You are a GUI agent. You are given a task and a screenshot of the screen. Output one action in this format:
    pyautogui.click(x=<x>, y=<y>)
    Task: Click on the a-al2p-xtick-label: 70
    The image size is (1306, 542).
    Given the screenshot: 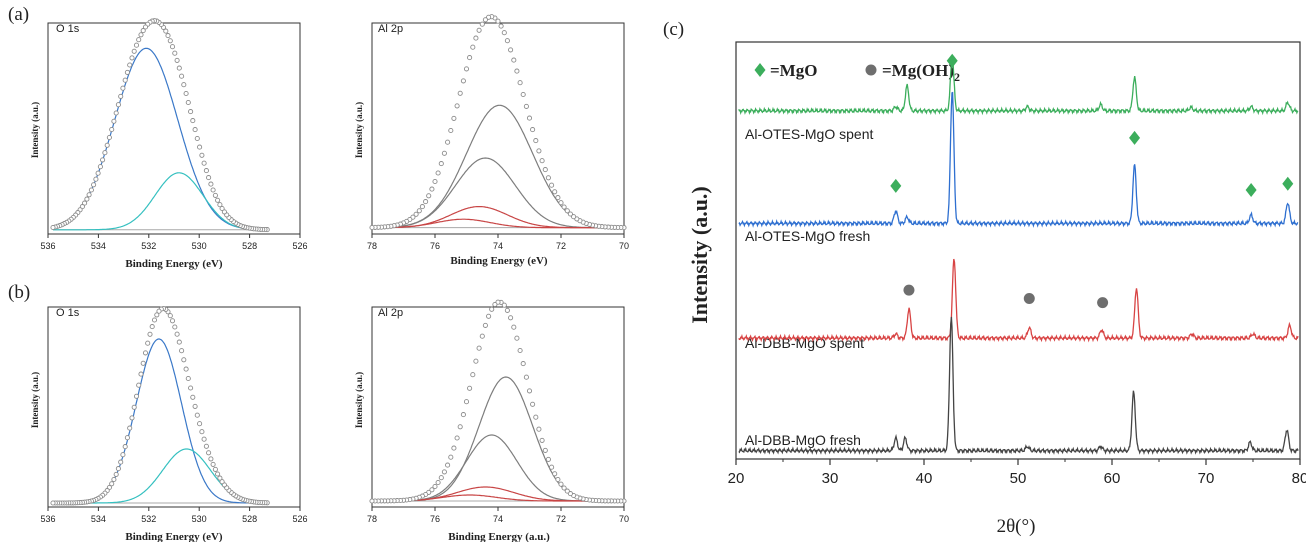 What is the action you would take?
    pyautogui.click(x=624, y=246)
    